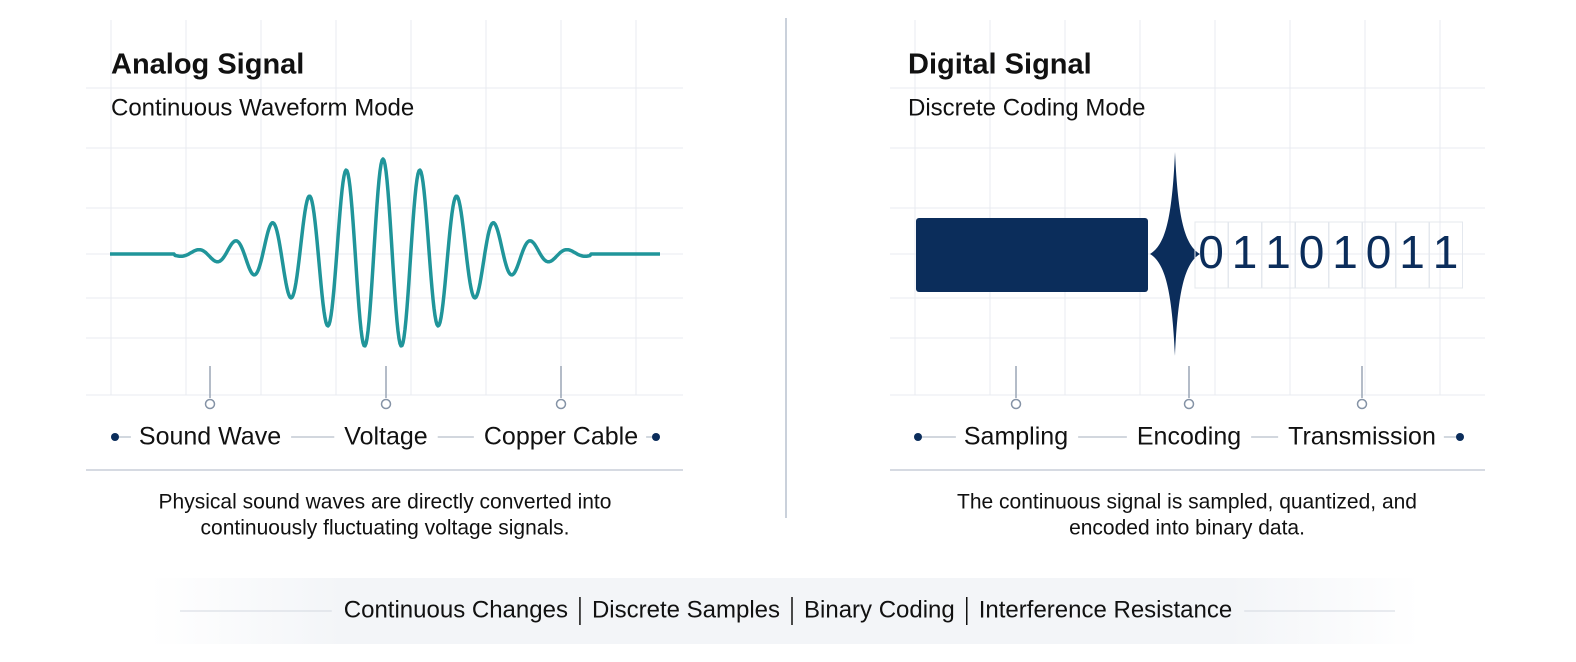 Image resolution: width=1576 pixels, height=662 pixels. Describe the element at coordinates (686, 609) in the screenshot. I see `keyword: Discrete Samples` at that location.